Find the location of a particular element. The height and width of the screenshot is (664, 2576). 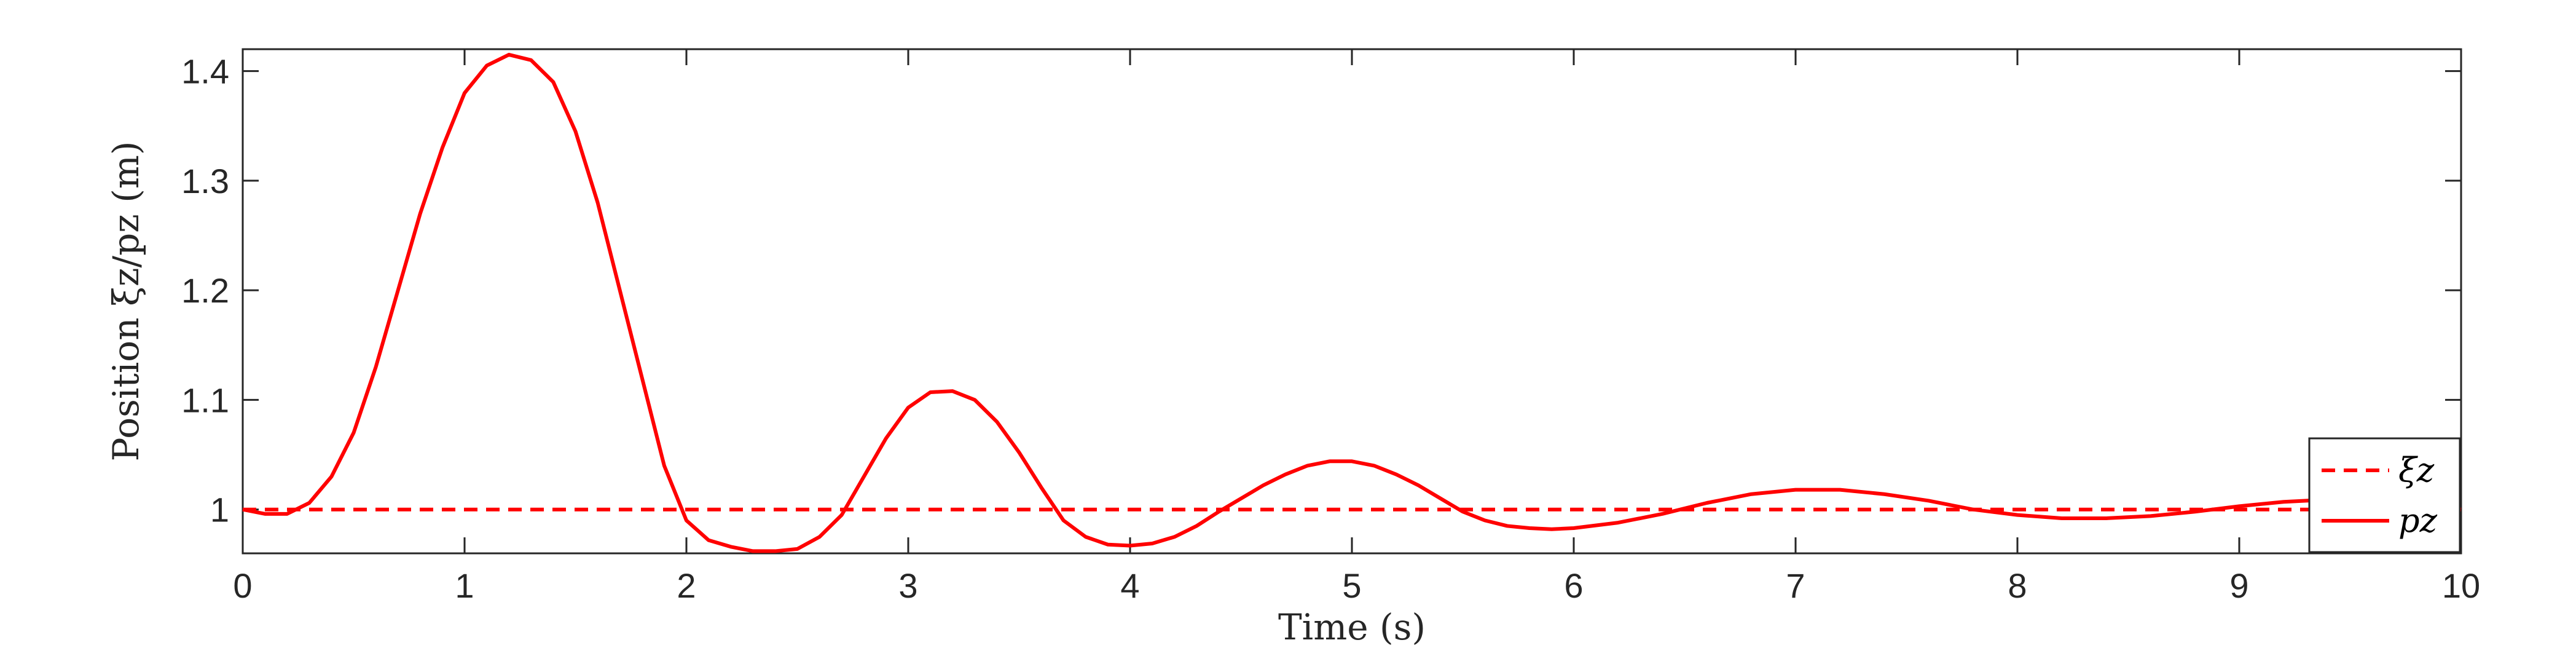

legend-box is located at coordinates (2384, 495).